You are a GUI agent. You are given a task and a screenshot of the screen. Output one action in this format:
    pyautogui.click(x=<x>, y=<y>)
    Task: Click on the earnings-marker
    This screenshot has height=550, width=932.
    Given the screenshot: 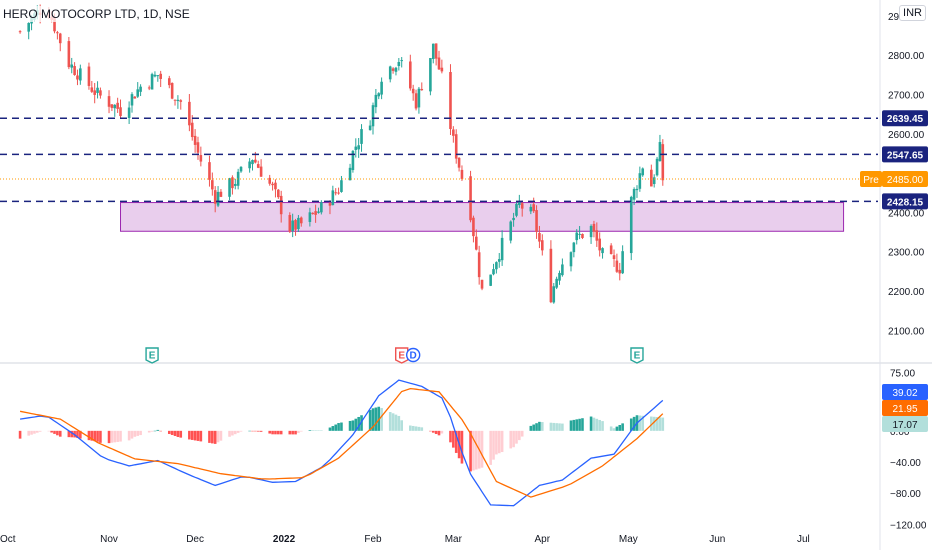 What is the action you would take?
    pyautogui.click(x=152, y=355)
    